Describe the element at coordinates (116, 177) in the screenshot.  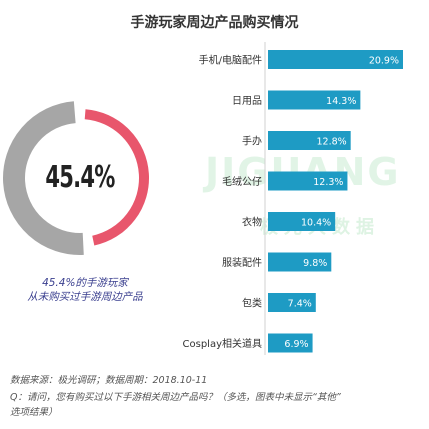
I see `donut-highlight-segment` at that location.